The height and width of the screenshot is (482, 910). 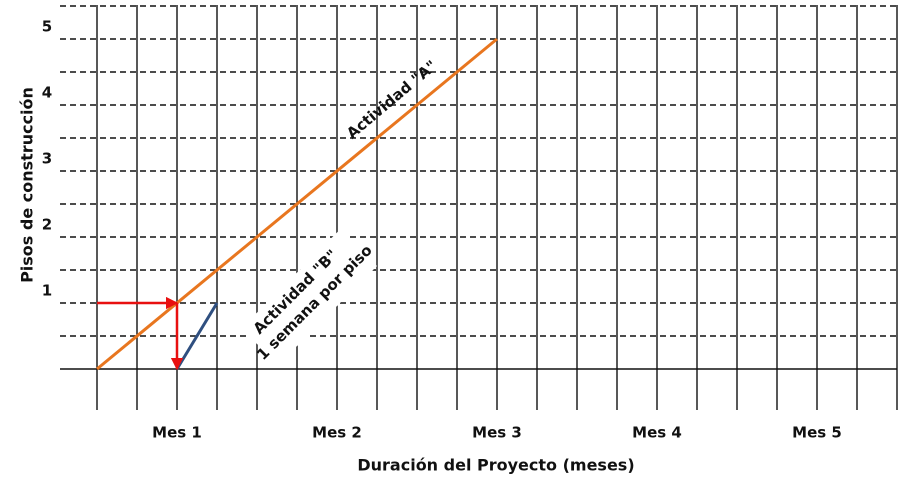 What do you see at coordinates (27, 185) in the screenshot?
I see `y-axis-label: Pisos de construcción` at bounding box center [27, 185].